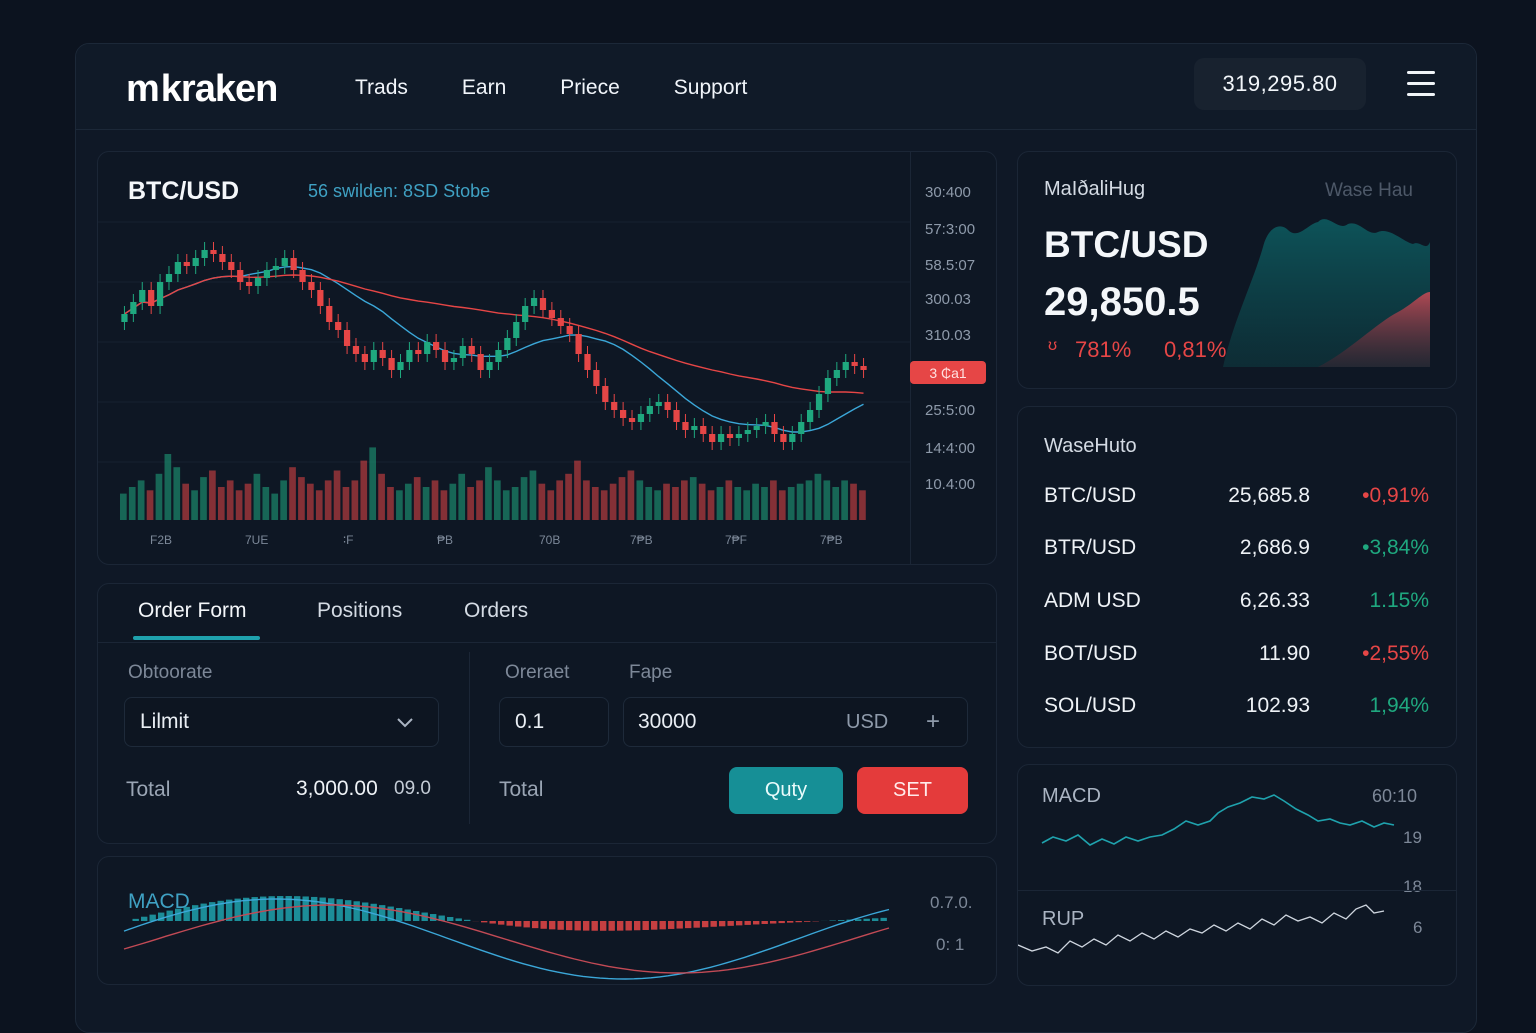 The height and width of the screenshot is (1033, 1536). What do you see at coordinates (192, 611) in the screenshot?
I see `tab-order-form: Order Form` at bounding box center [192, 611].